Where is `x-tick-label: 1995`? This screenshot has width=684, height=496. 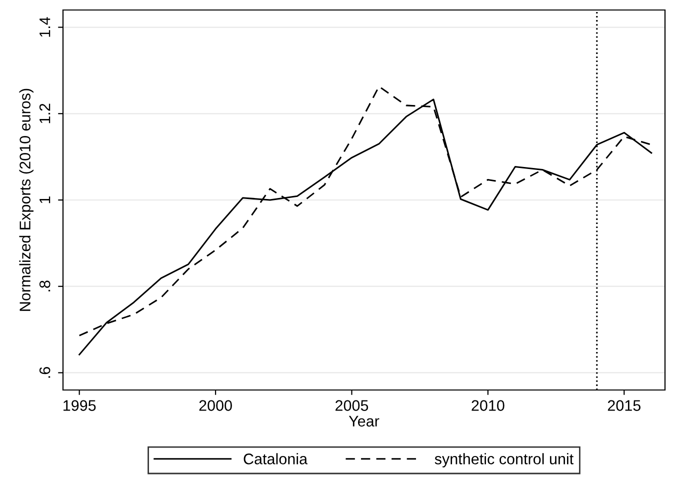
x-tick-label: 1995 is located at coordinates (80, 405).